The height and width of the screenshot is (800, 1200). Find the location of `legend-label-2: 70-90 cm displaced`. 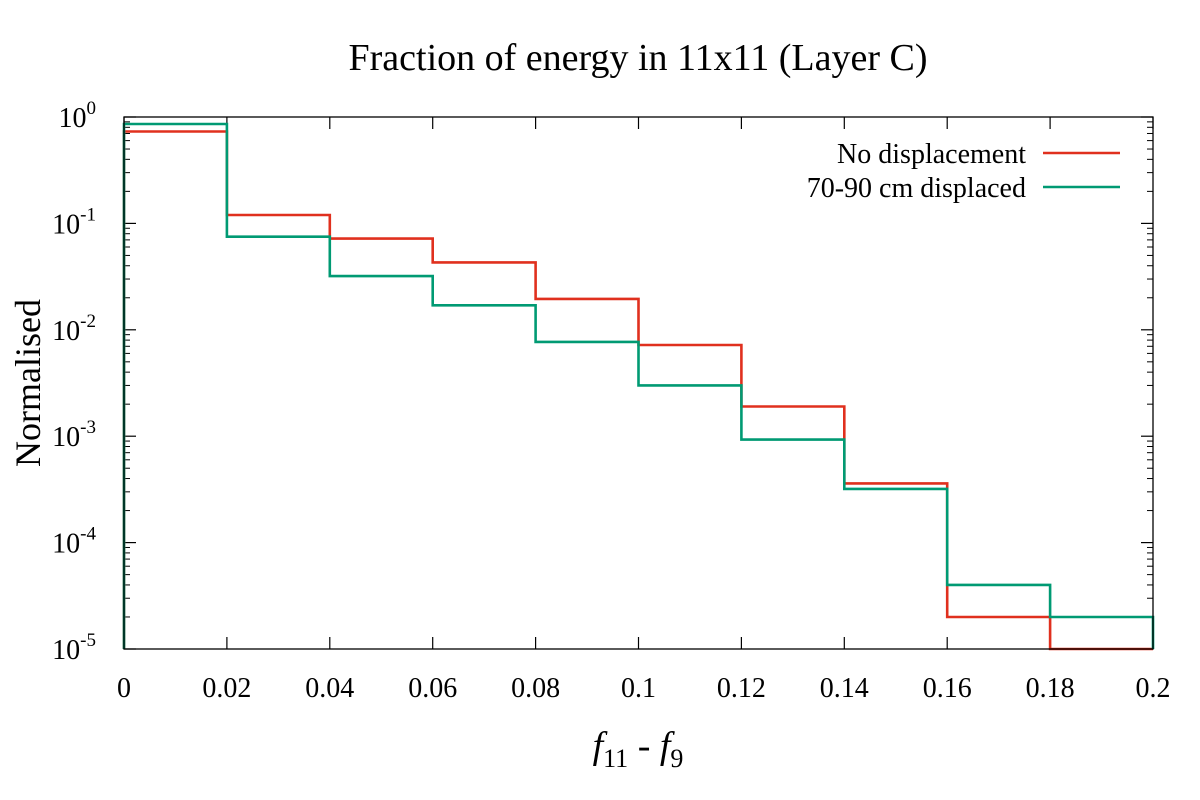

legend-label-2: 70-90 cm displaced is located at coordinates (916, 188).